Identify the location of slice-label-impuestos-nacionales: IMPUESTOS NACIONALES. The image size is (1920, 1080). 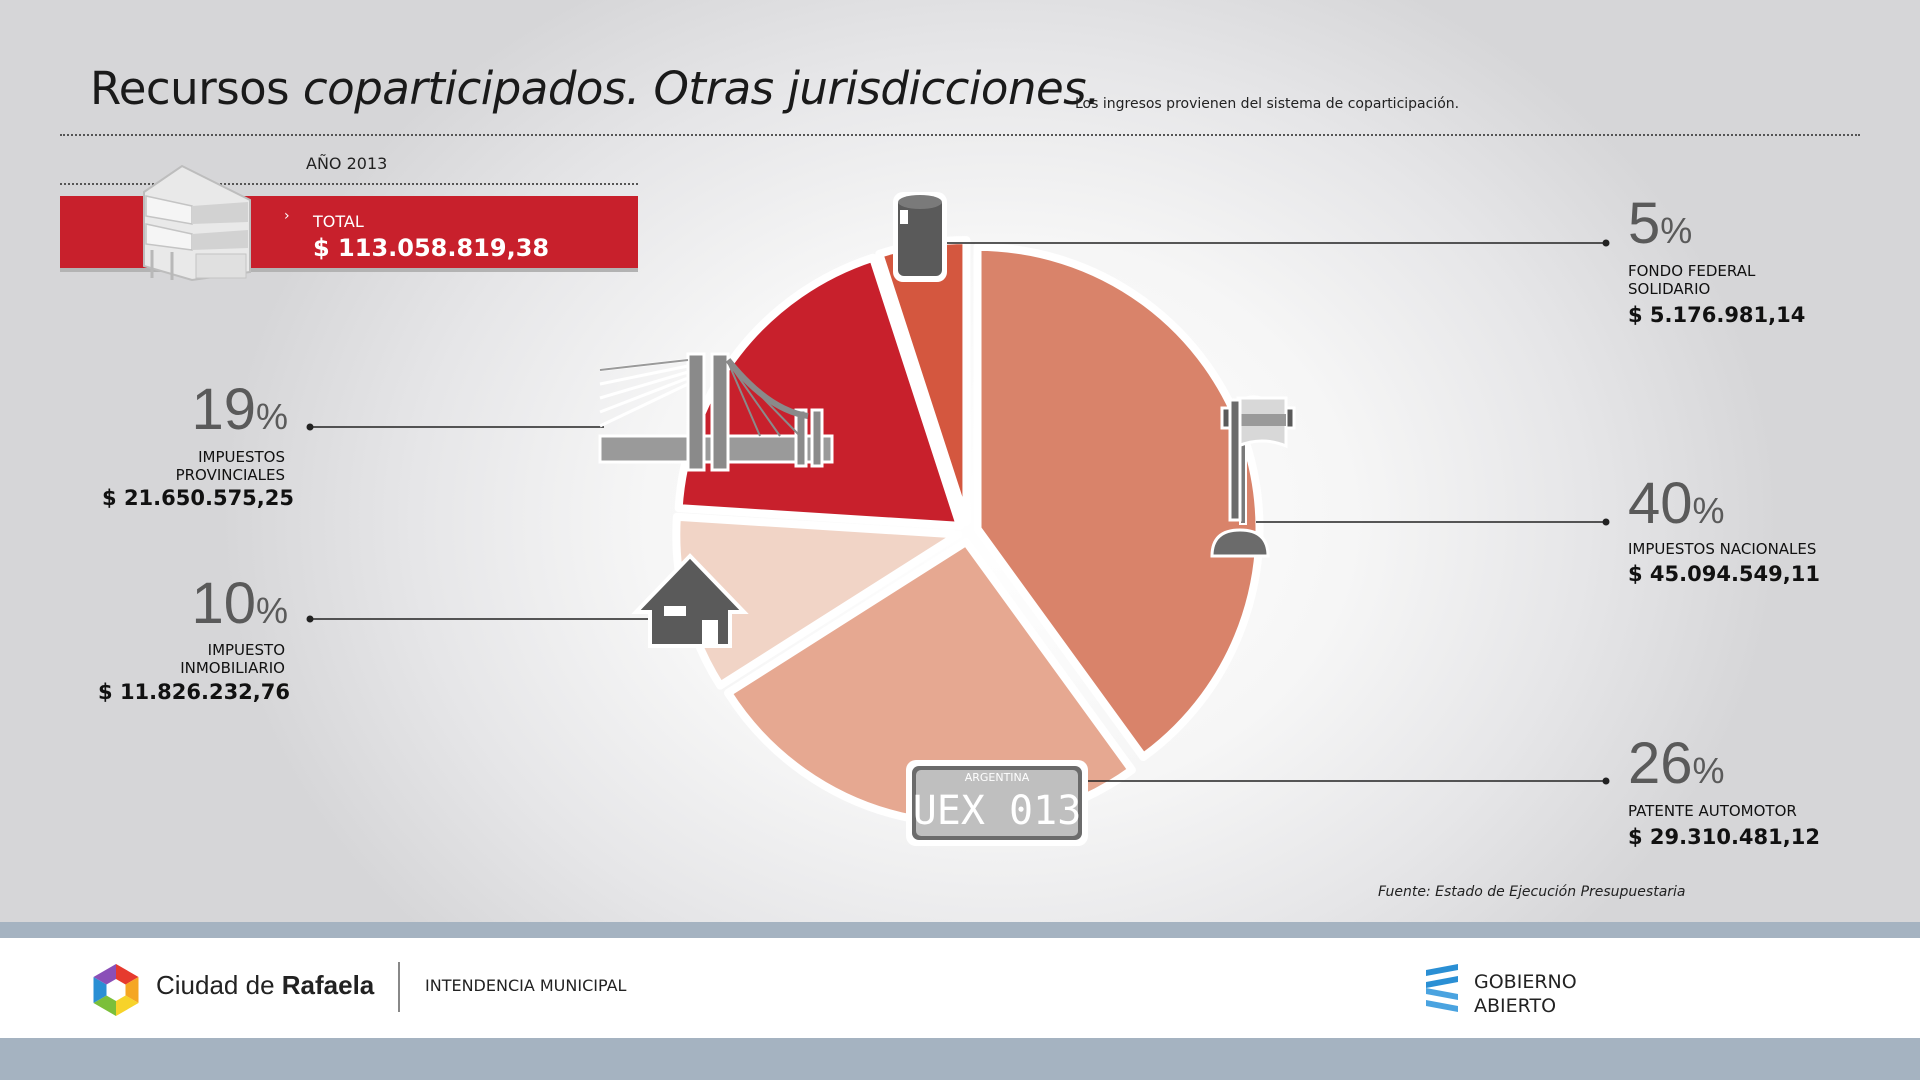
(1722, 549).